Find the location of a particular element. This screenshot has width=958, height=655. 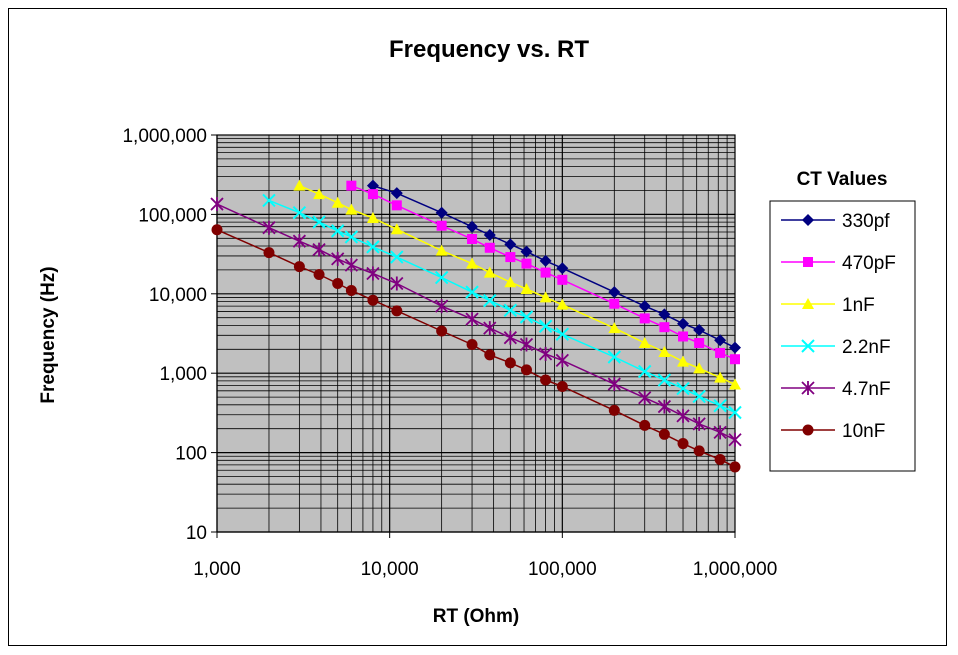

legend-item: 1nF is located at coordinates (828, 305).